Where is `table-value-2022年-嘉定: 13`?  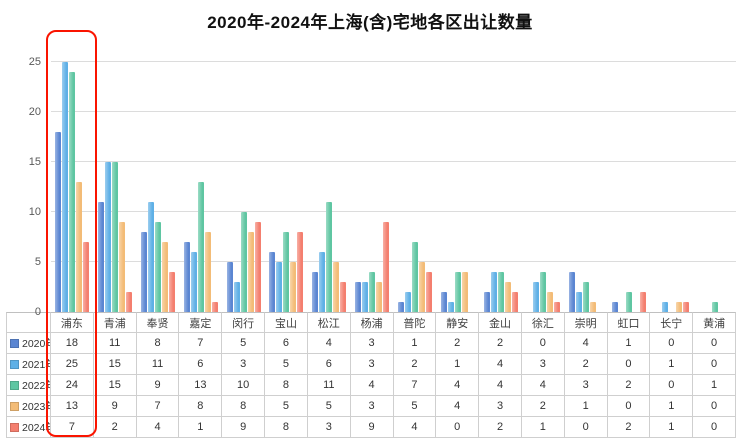 table-value-2022年-嘉定: 13 is located at coordinates (201, 385).